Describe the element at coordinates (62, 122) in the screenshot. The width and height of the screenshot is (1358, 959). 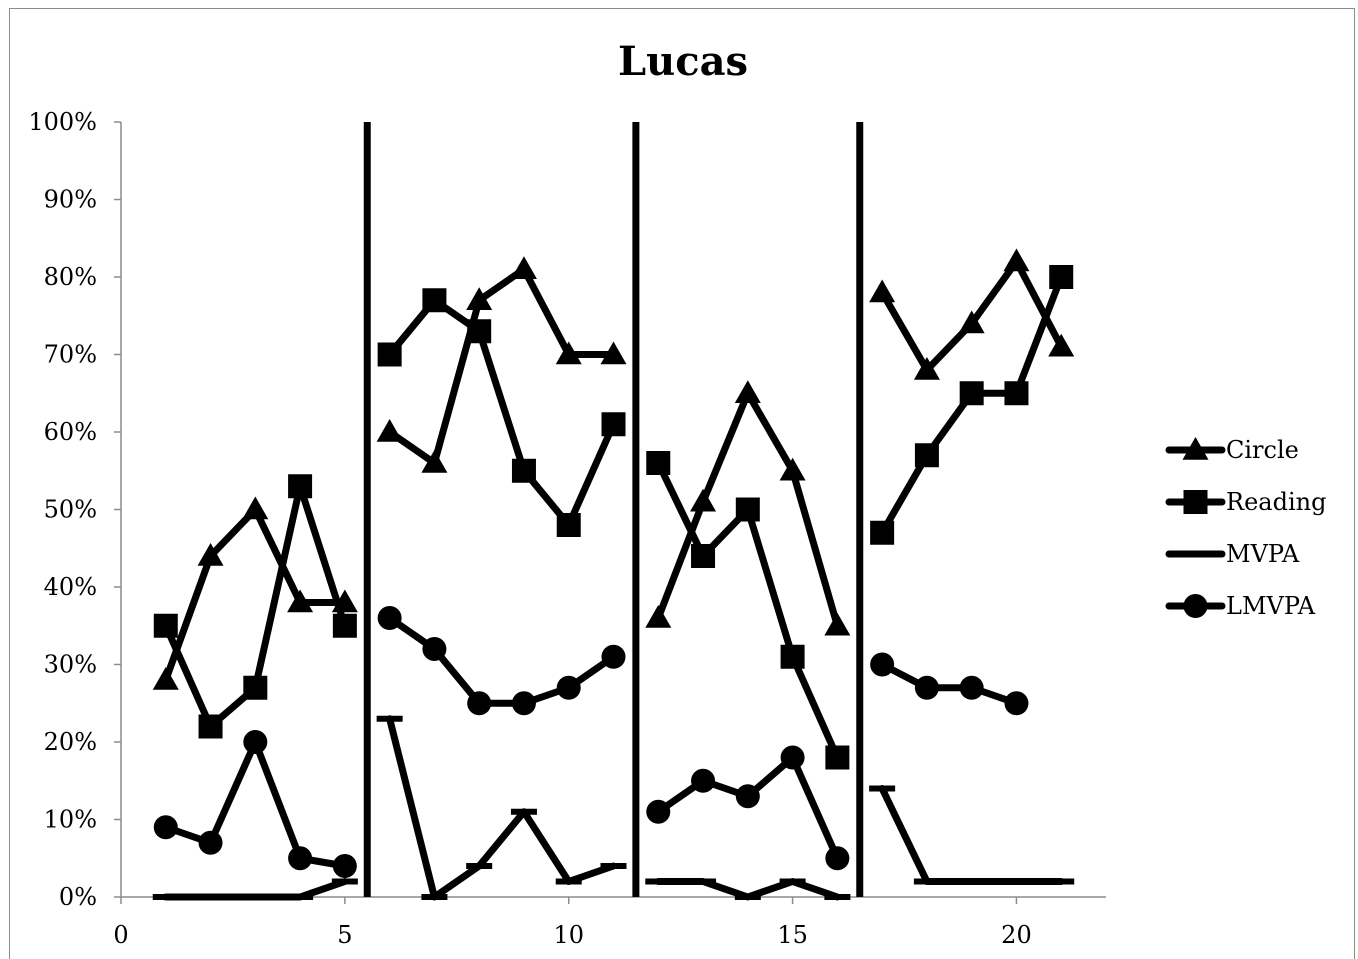
I see `y-tick-label: 100%` at that location.